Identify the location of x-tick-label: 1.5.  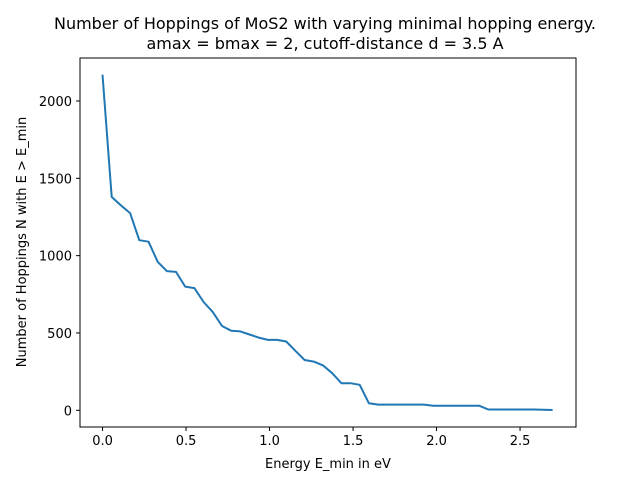
(353, 441).